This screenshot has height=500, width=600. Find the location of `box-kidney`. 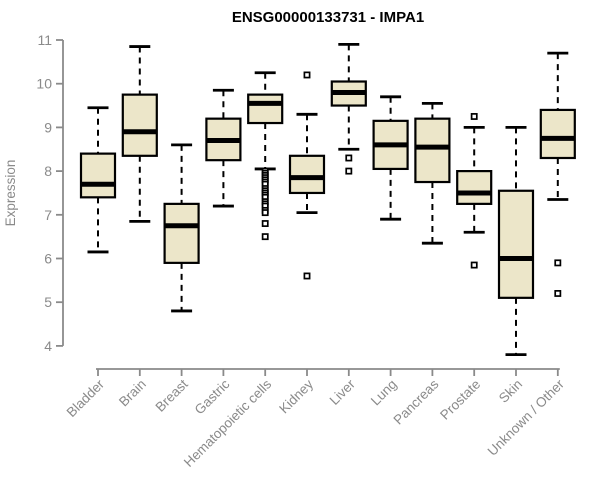

box-kidney is located at coordinates (307, 175).